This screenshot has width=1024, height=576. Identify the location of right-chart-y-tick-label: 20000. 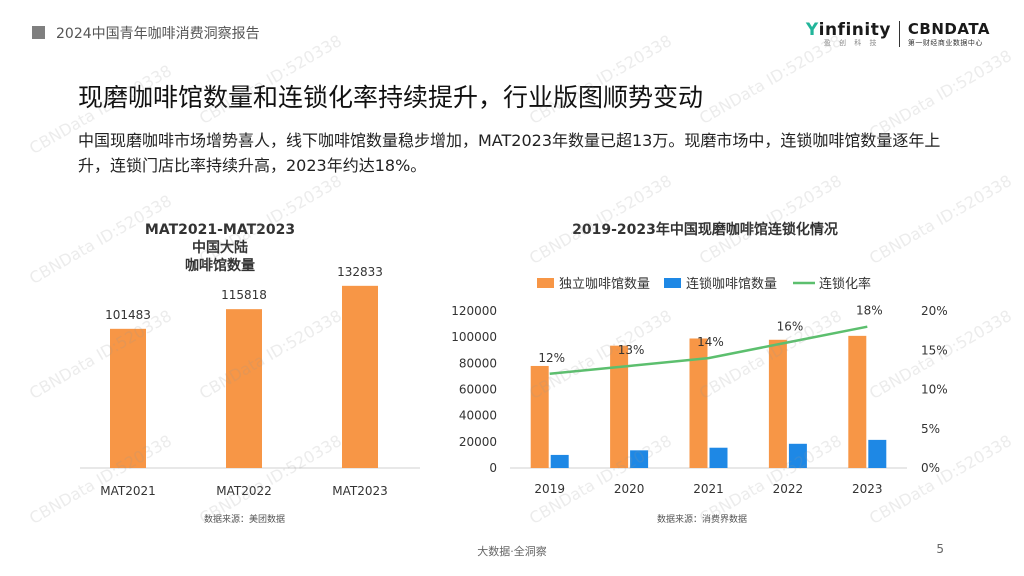
(478, 442).